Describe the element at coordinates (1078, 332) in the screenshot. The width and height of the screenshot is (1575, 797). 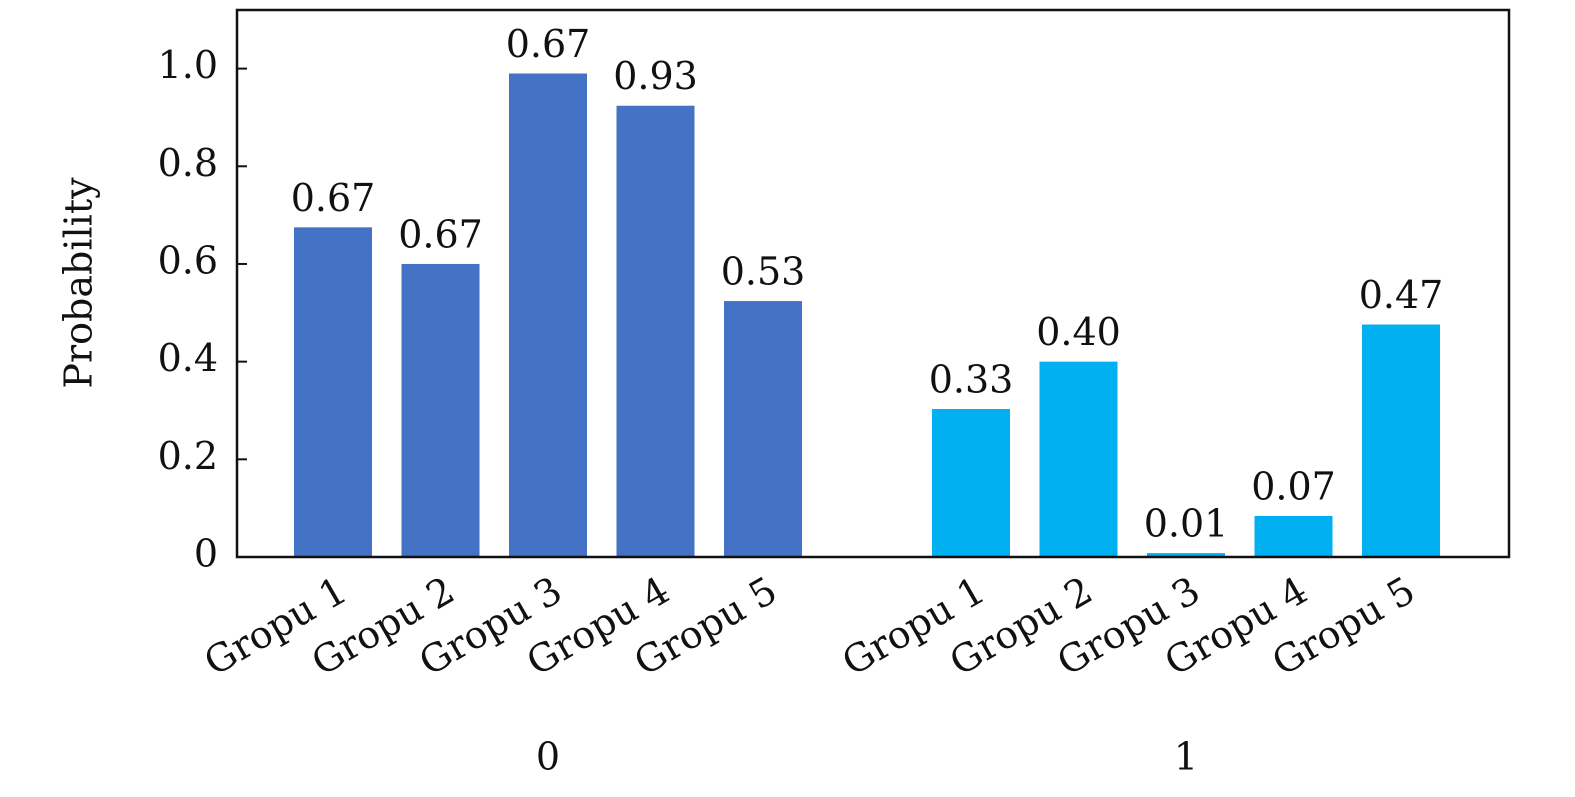
I see `bar-label: 0.40` at that location.